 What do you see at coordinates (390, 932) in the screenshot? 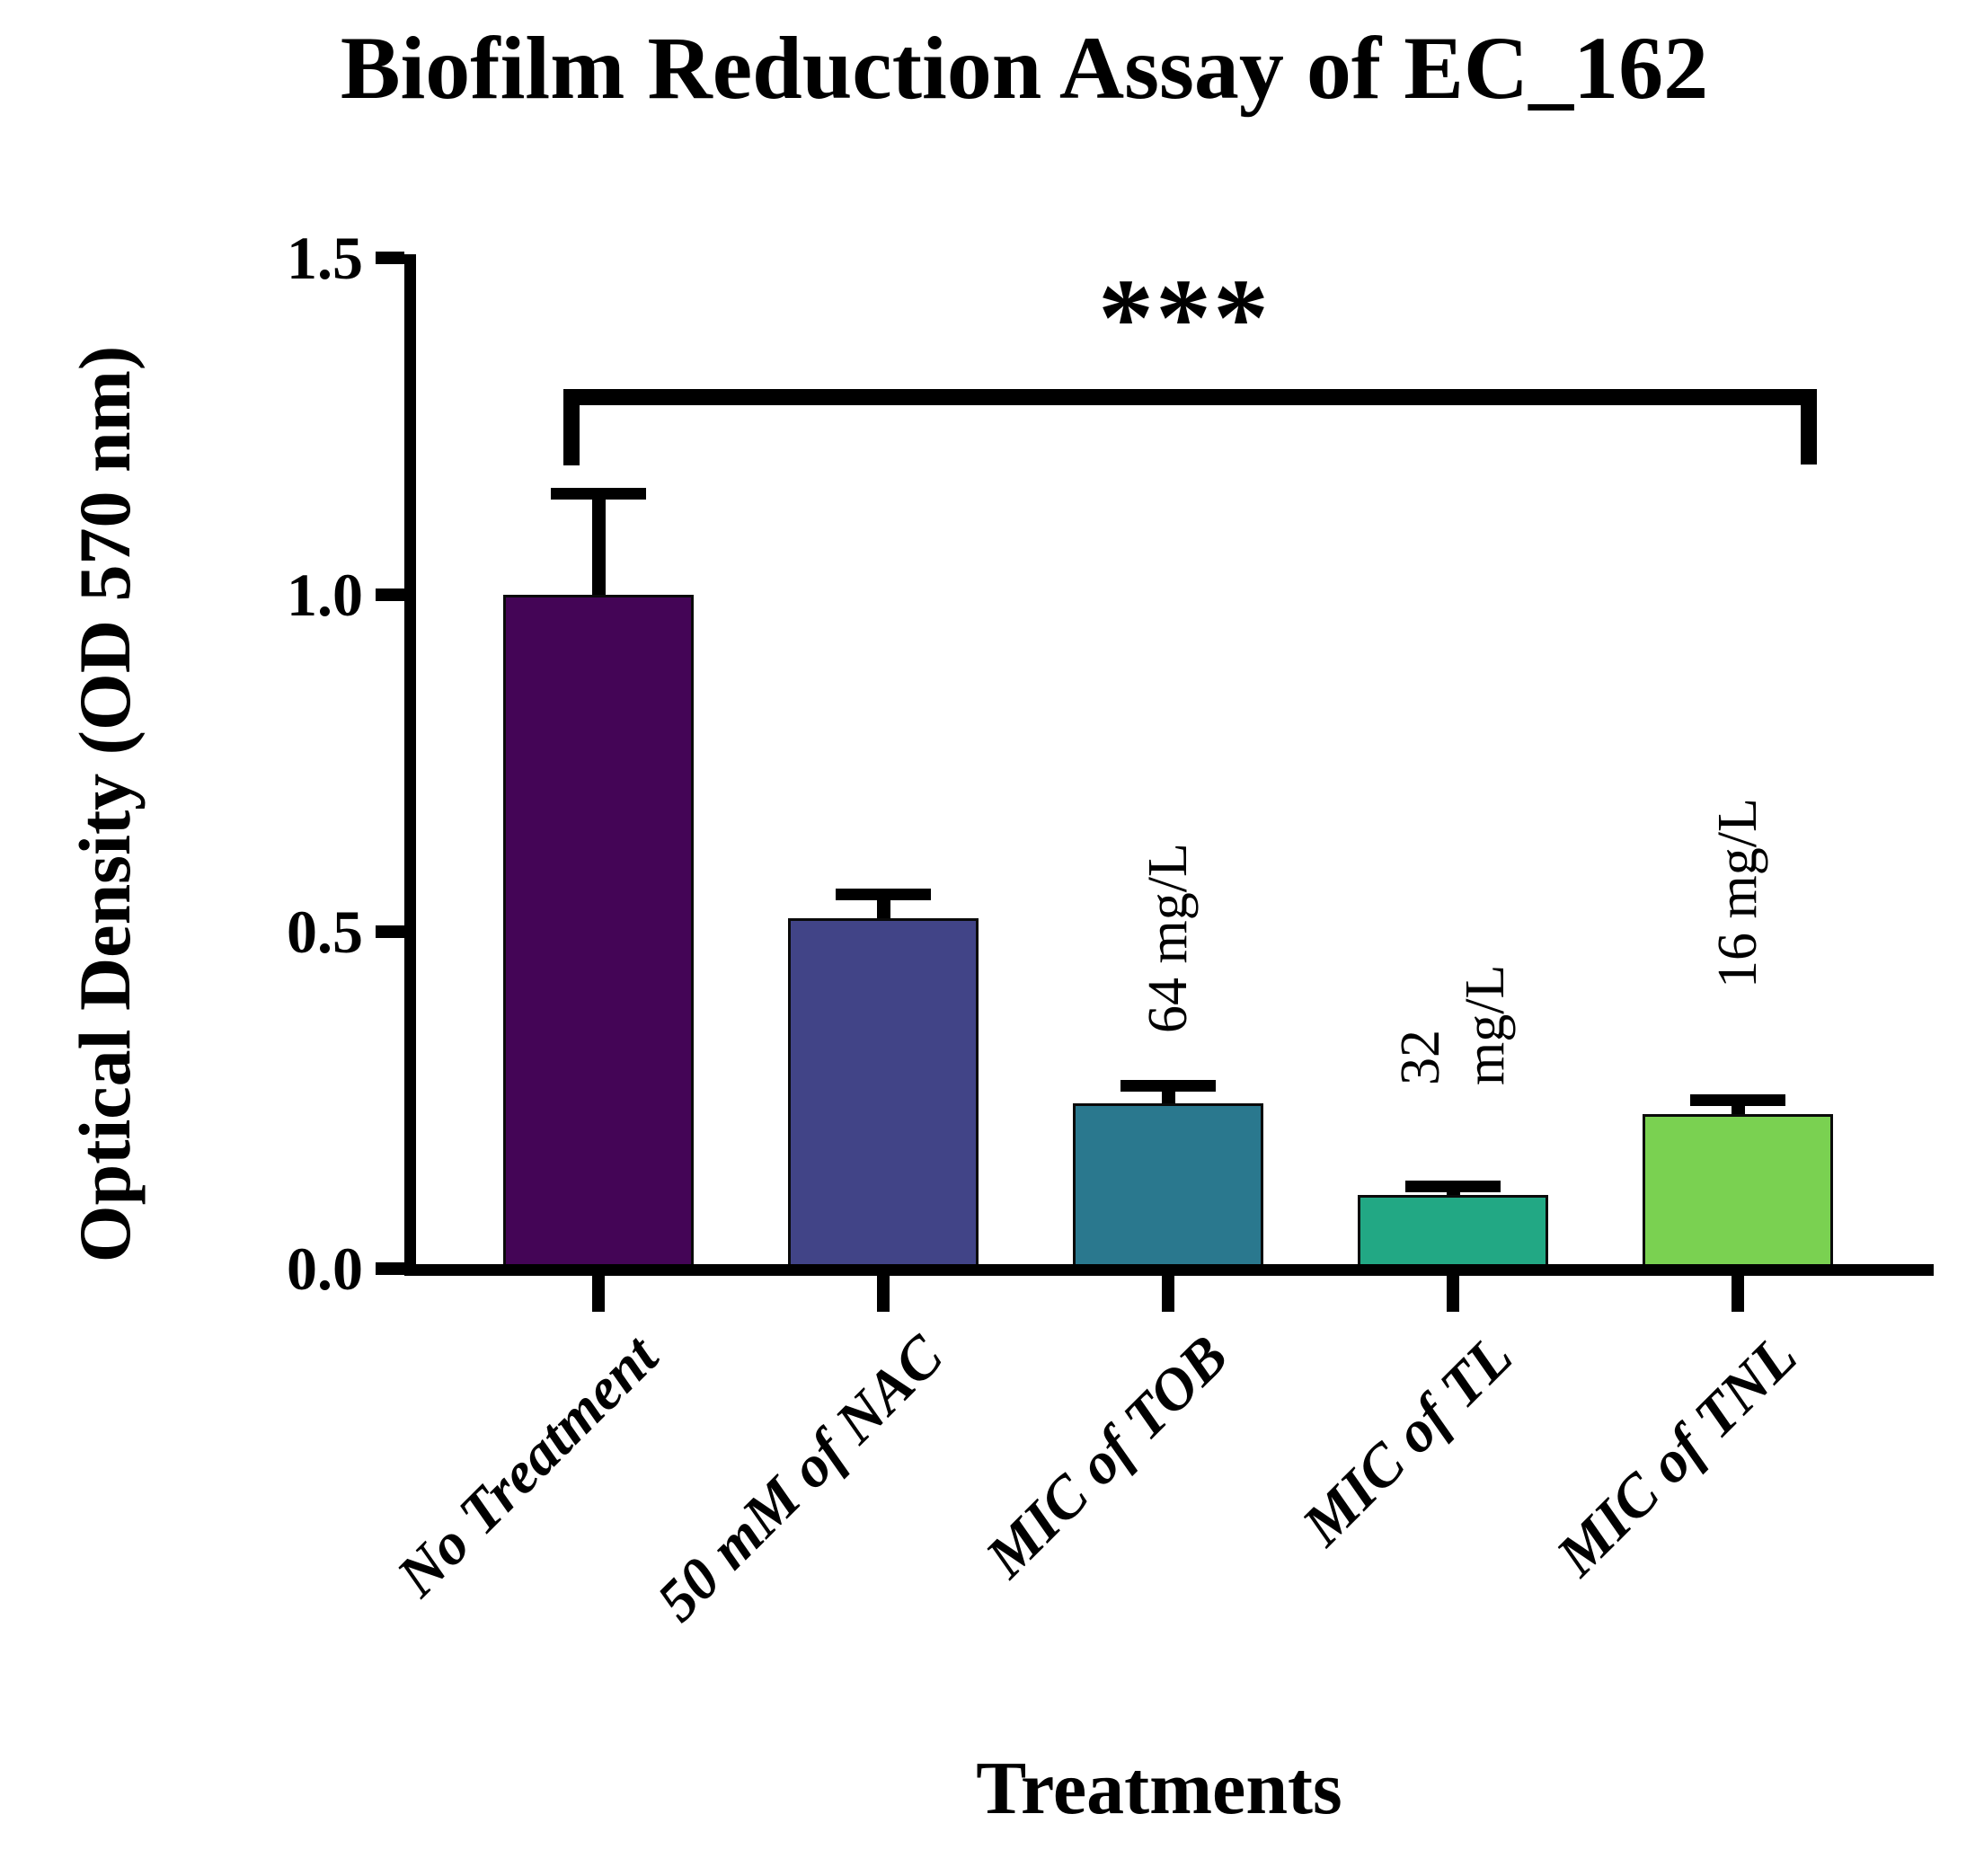
I see `y-tick-0.5` at bounding box center [390, 932].